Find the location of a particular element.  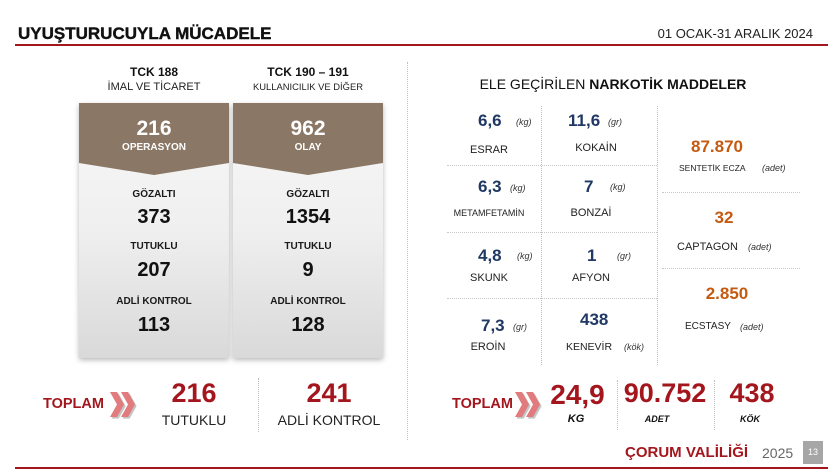

case-code-2: TCK 190 – 191 is located at coordinates (308, 72).